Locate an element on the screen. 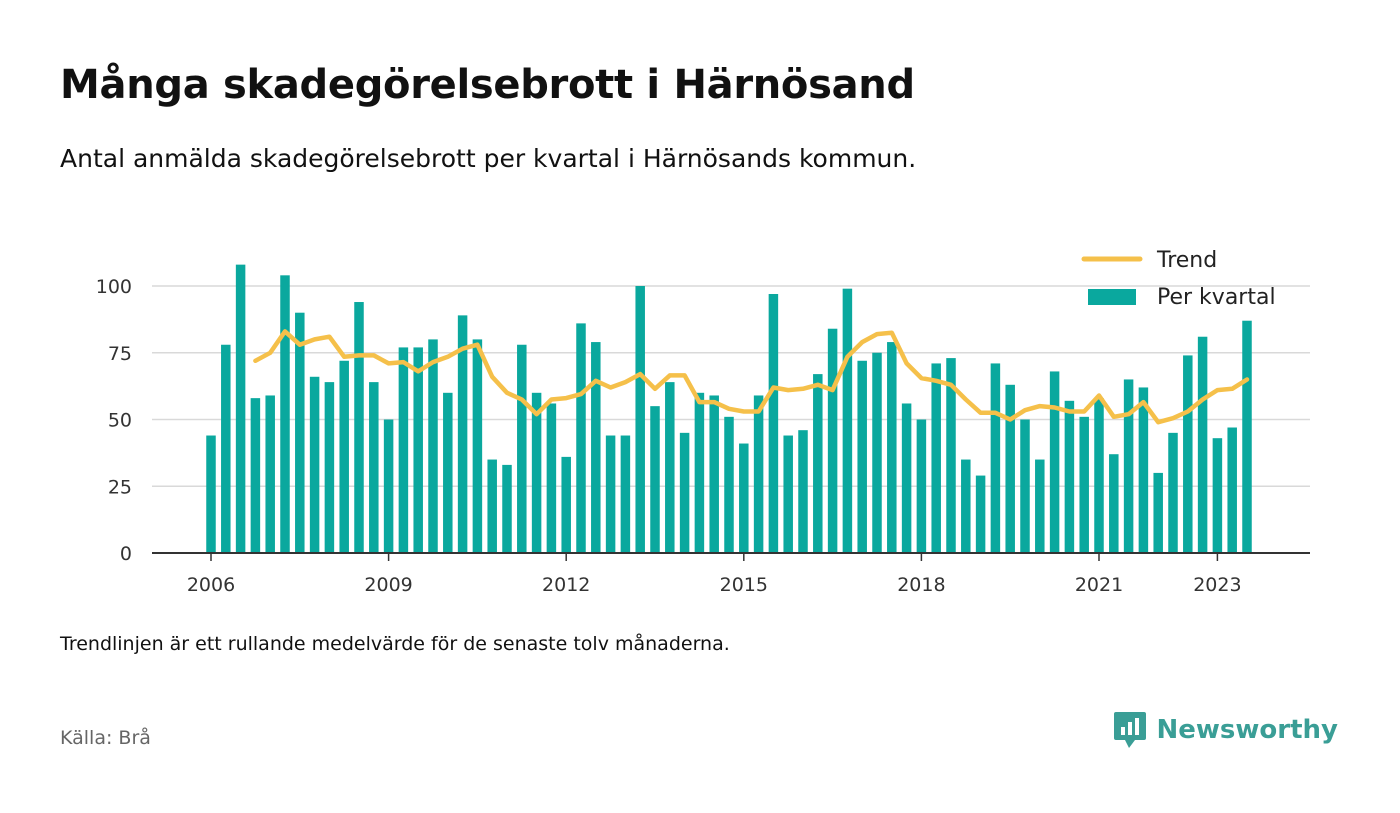 This screenshot has width=1400, height=813. x-tick-label: 2015 is located at coordinates (744, 585).